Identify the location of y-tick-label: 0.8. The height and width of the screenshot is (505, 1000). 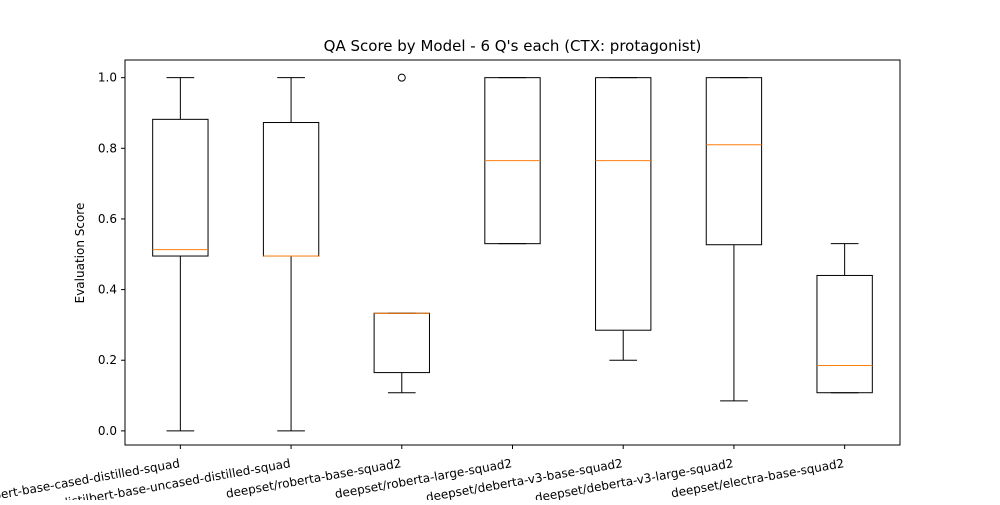
(107, 148).